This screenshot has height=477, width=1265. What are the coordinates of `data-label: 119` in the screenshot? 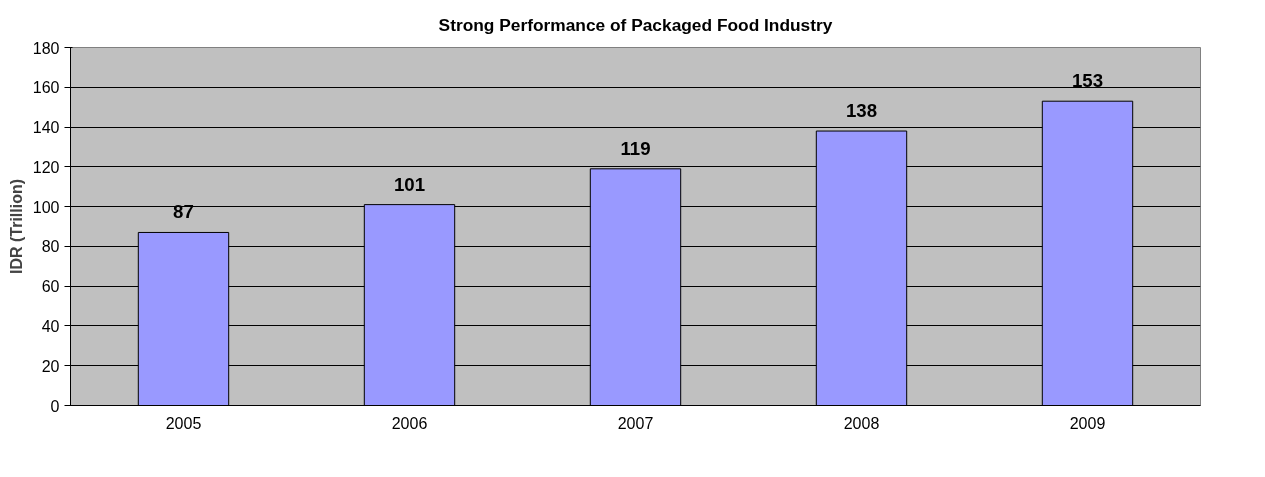 It's located at (635, 148).